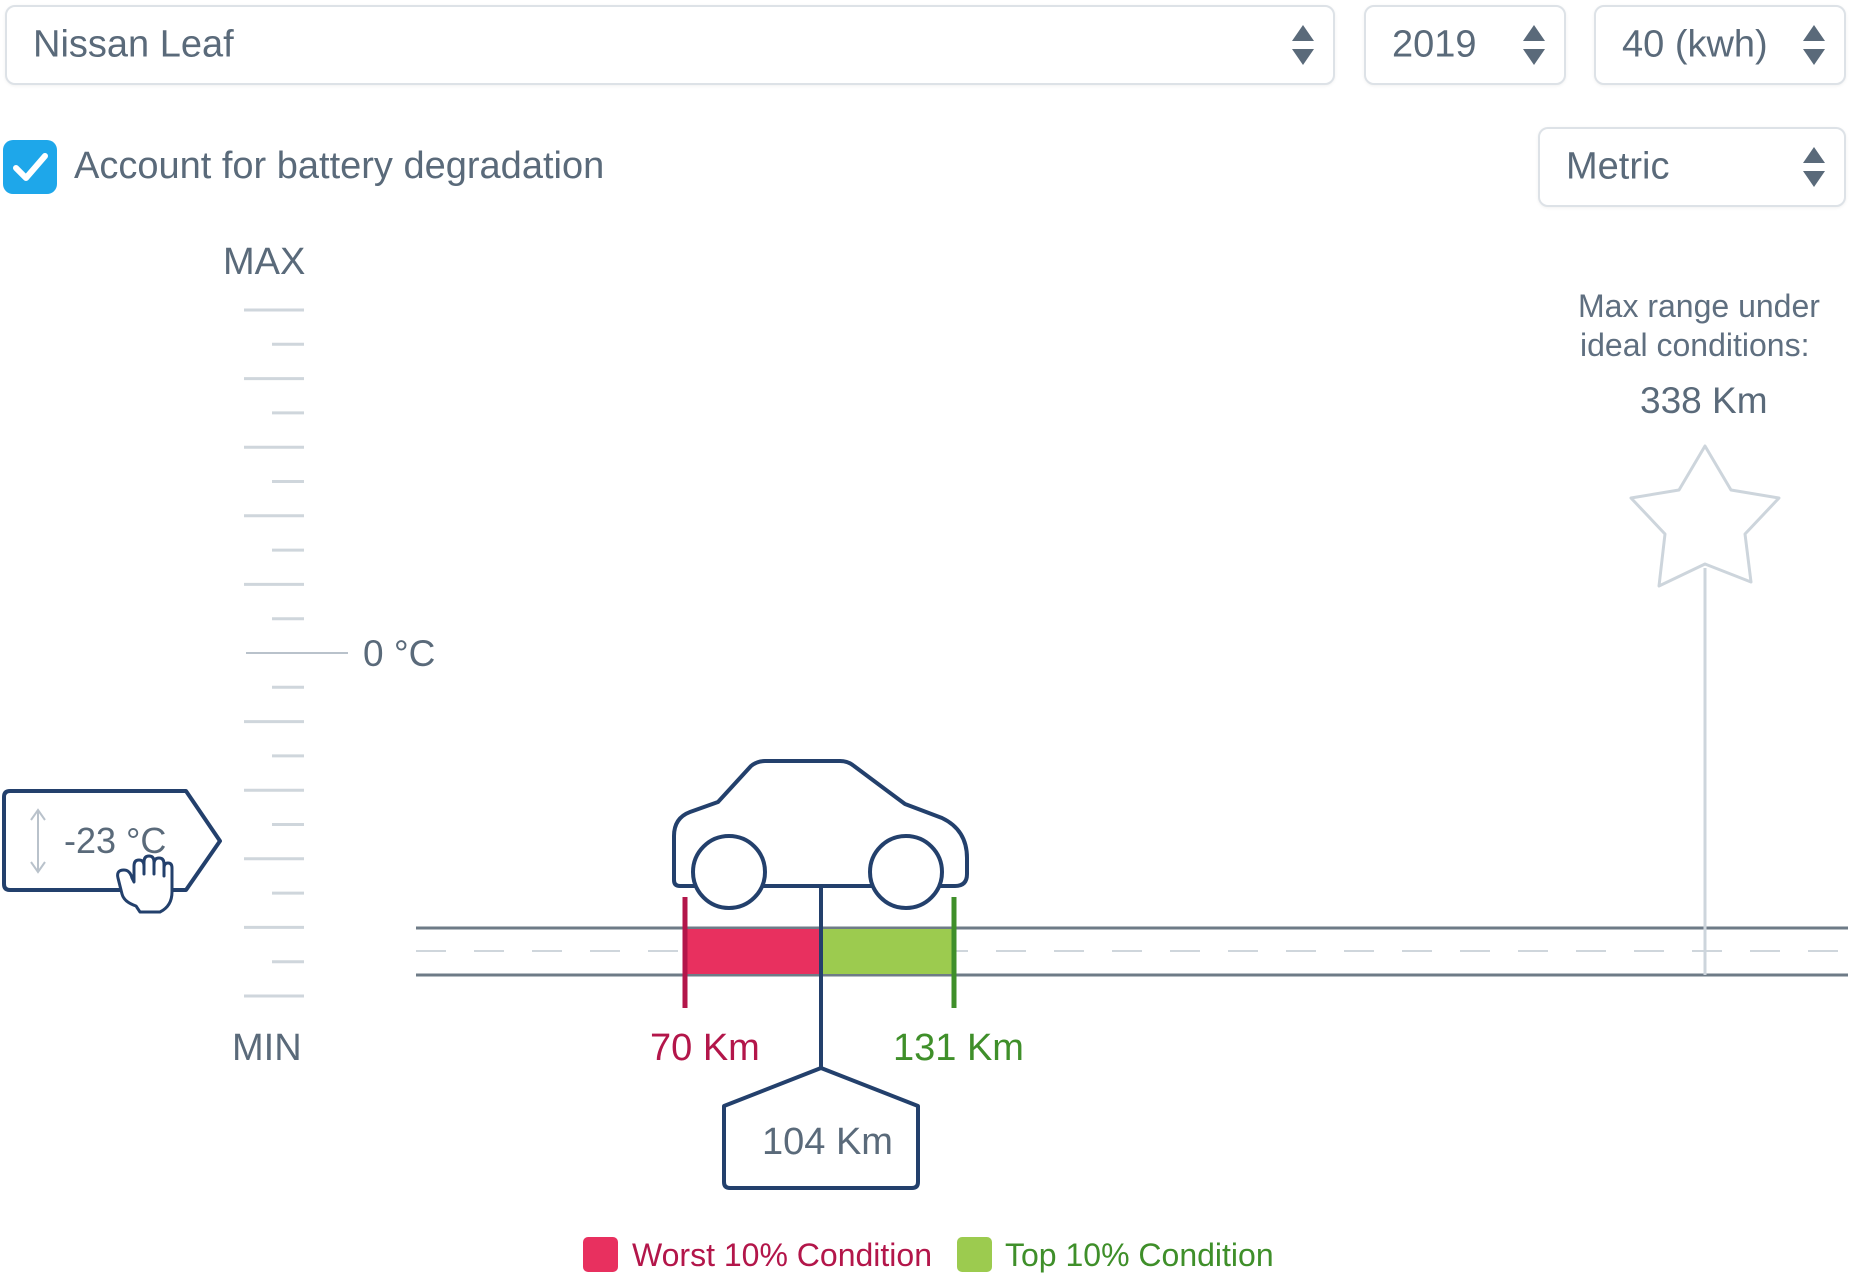  What do you see at coordinates (1699, 306) in the screenshot?
I see `max-range-caption-line1: Max range under` at bounding box center [1699, 306].